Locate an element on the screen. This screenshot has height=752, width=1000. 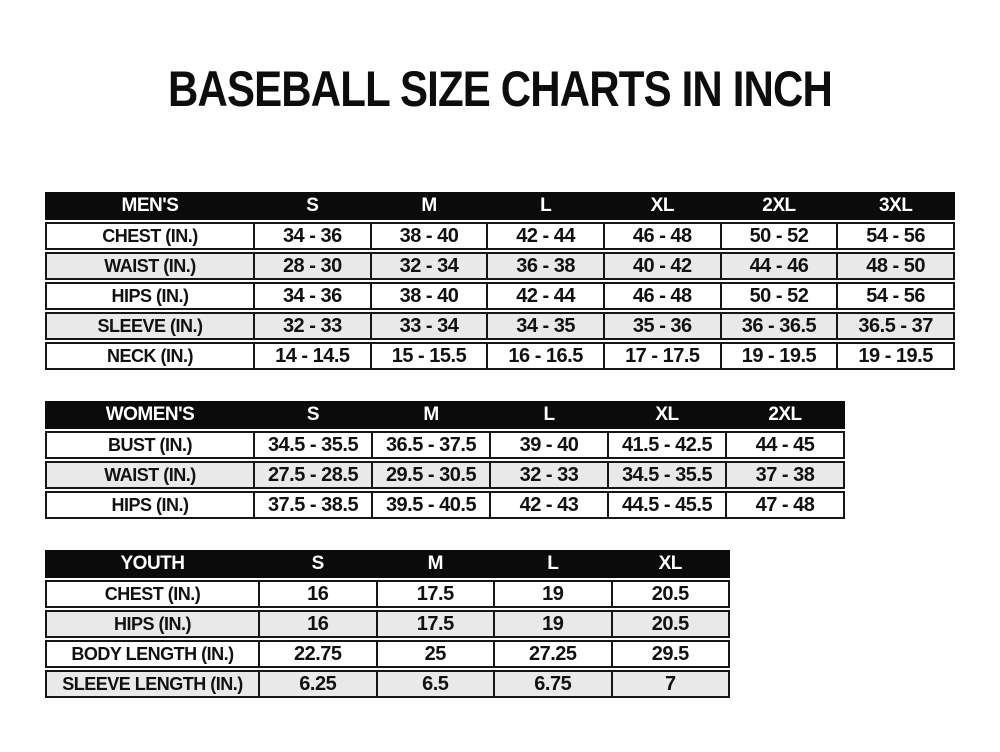
size-value-cell: 39 - 40 is located at coordinates (550, 445).